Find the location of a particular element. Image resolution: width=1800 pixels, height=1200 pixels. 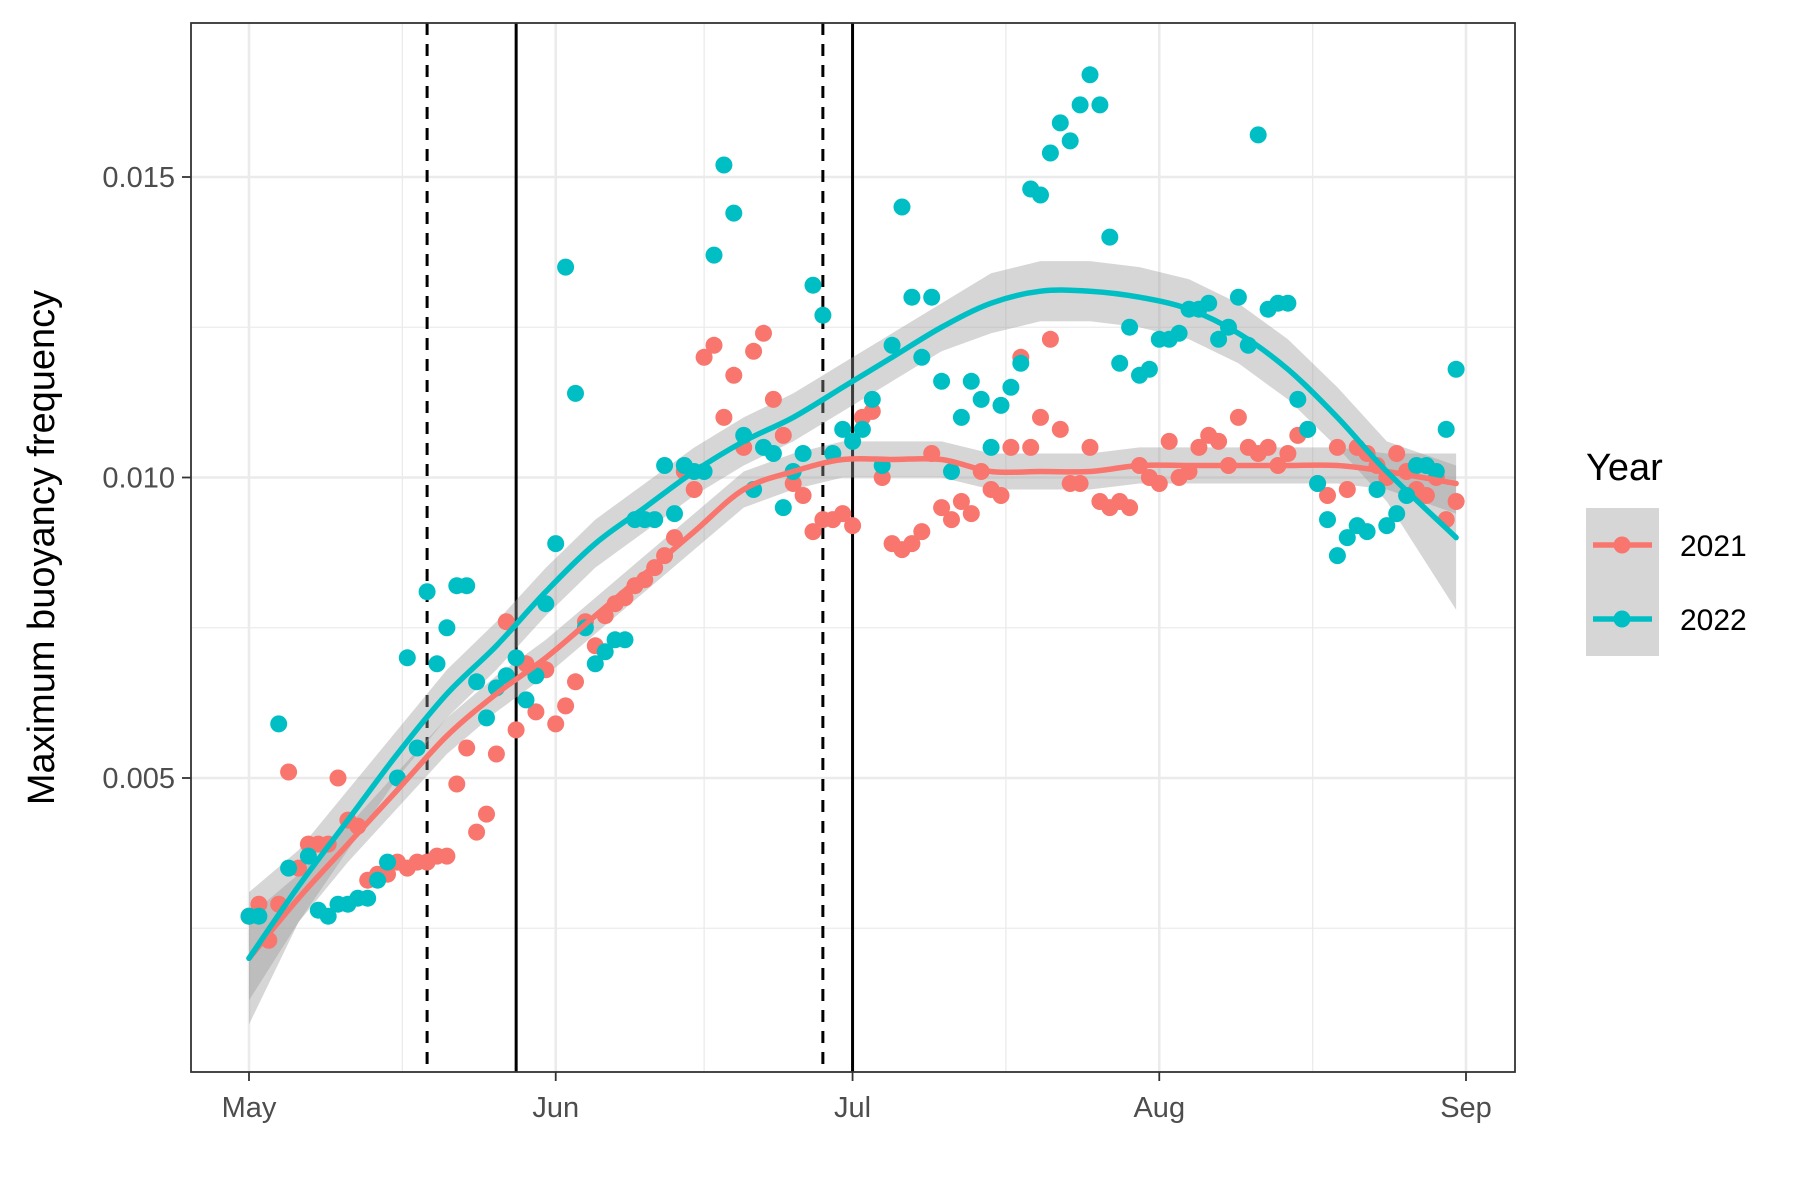

legend-title: Year is located at coordinates (1624, 468).